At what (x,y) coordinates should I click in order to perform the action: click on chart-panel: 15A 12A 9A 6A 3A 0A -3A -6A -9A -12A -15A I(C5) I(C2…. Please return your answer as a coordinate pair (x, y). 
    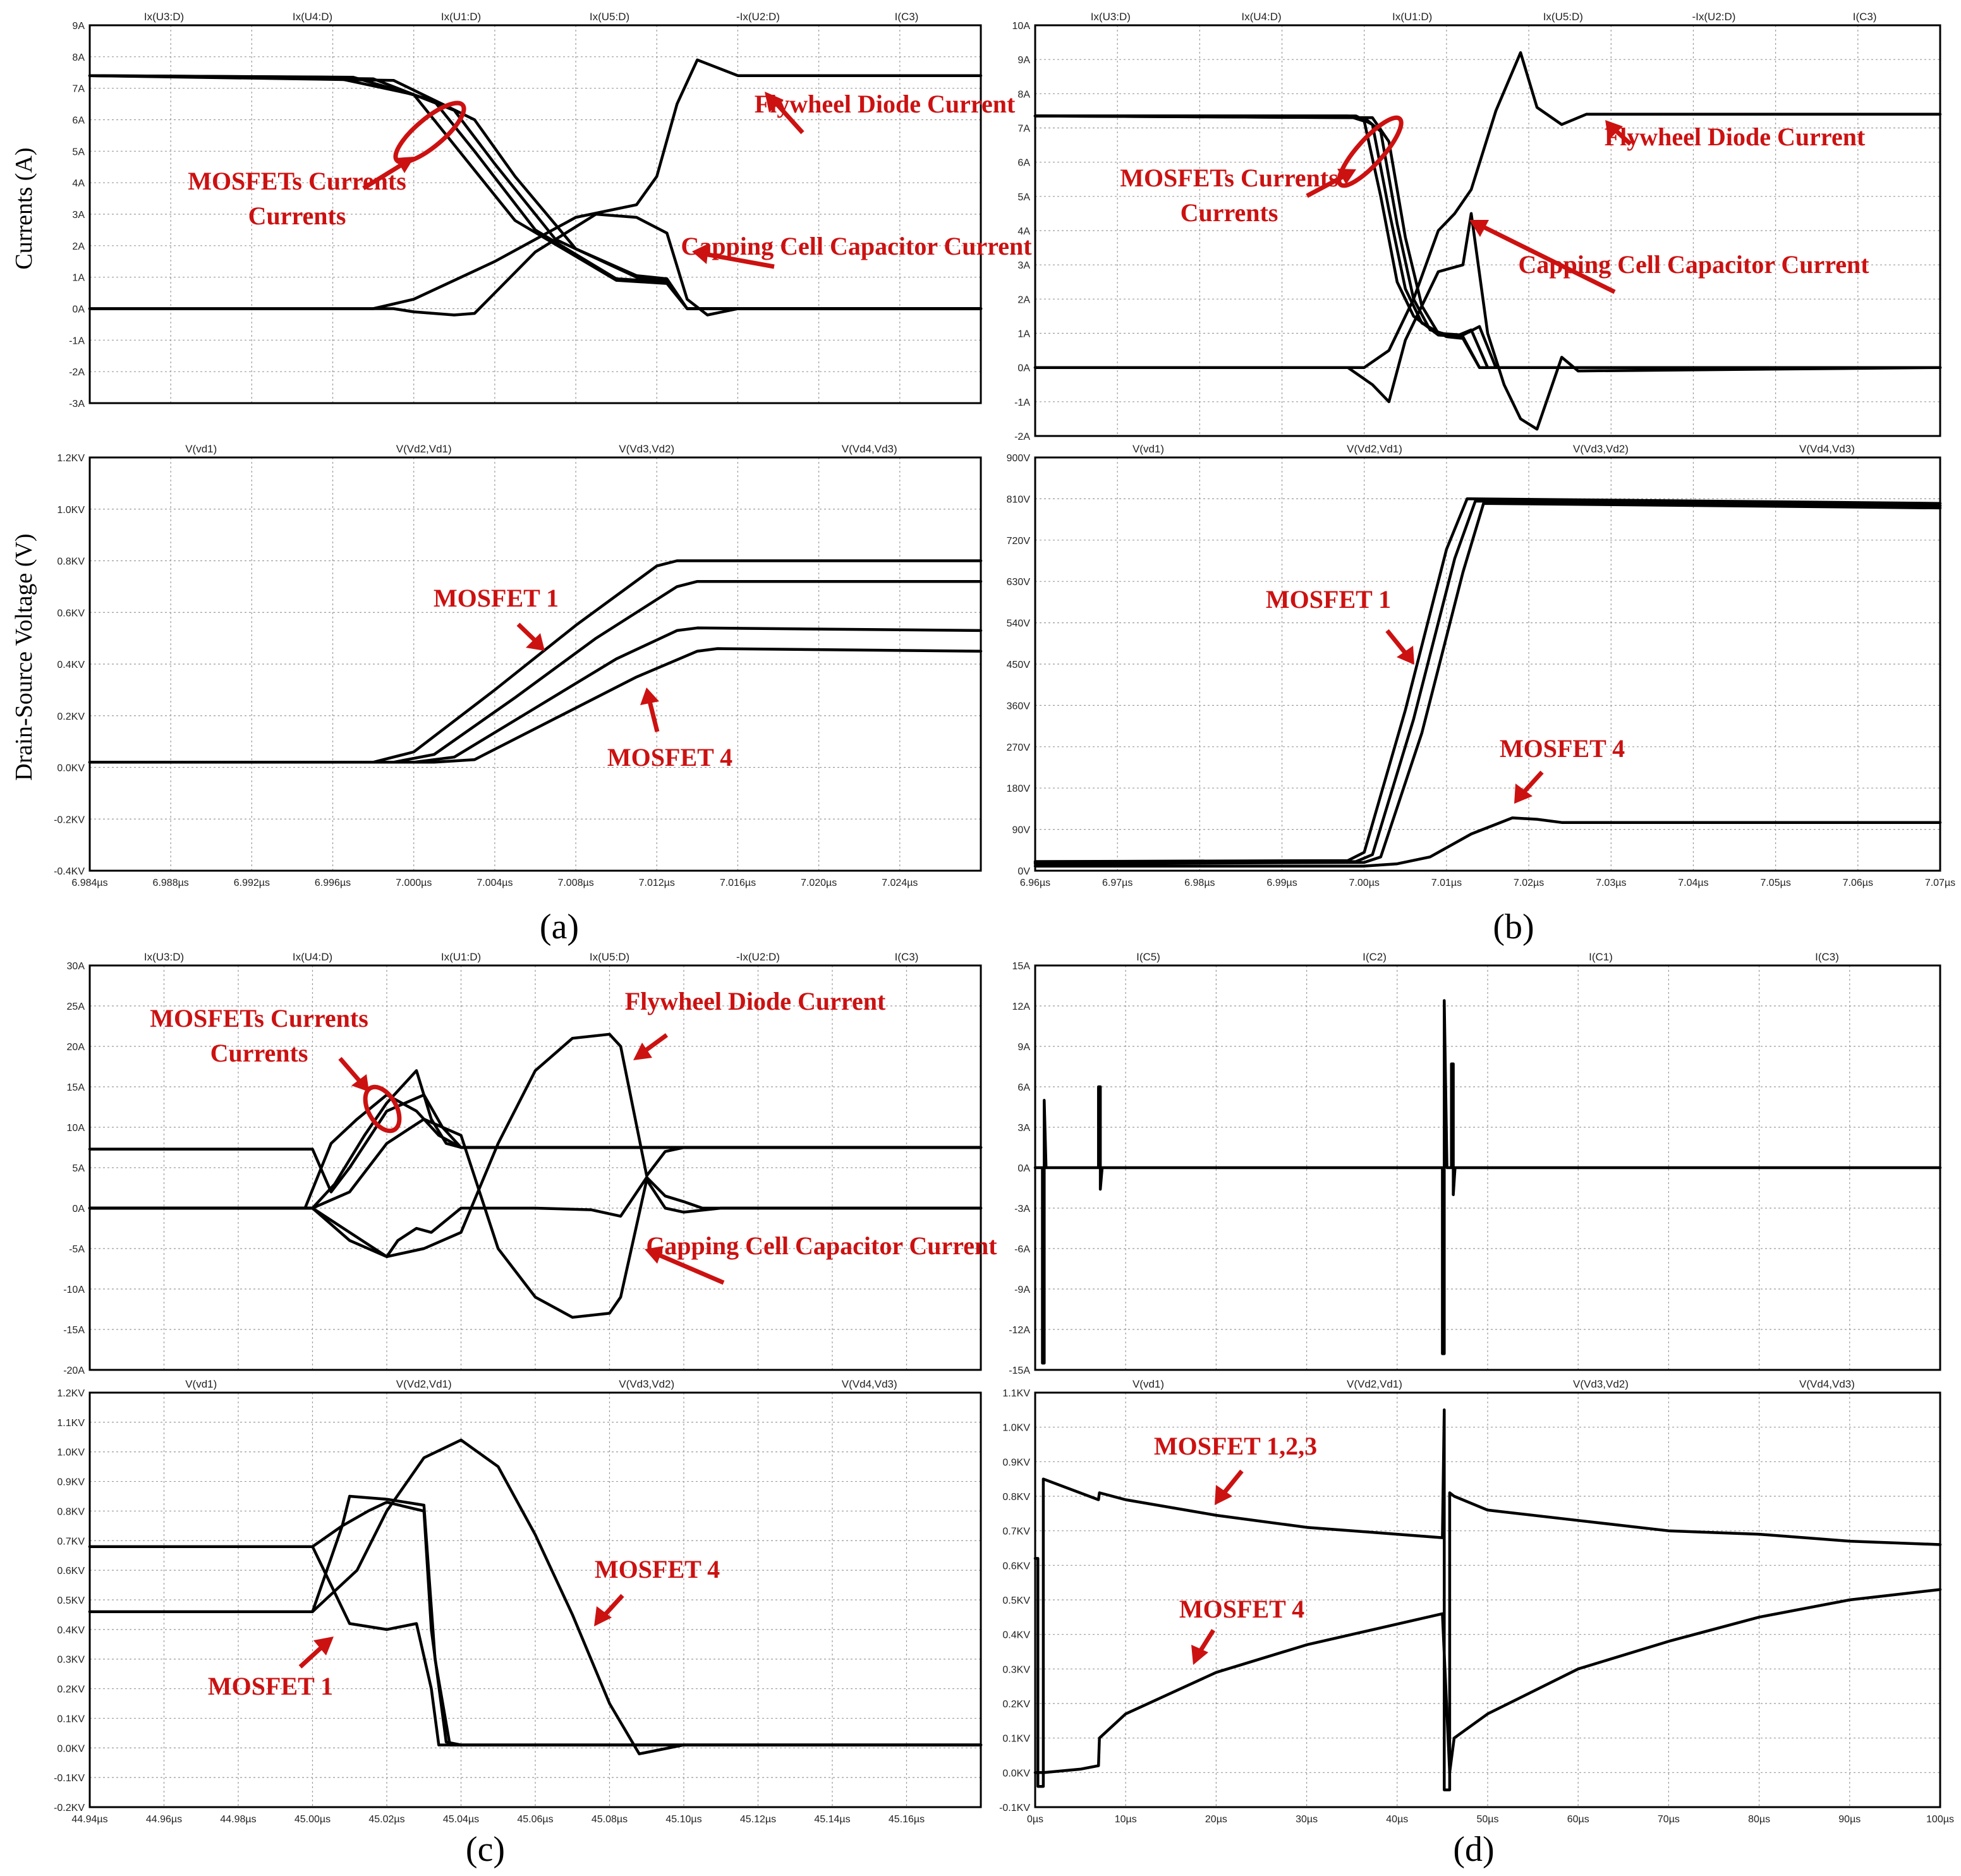
    Looking at the image, I should click on (1475, 1163).